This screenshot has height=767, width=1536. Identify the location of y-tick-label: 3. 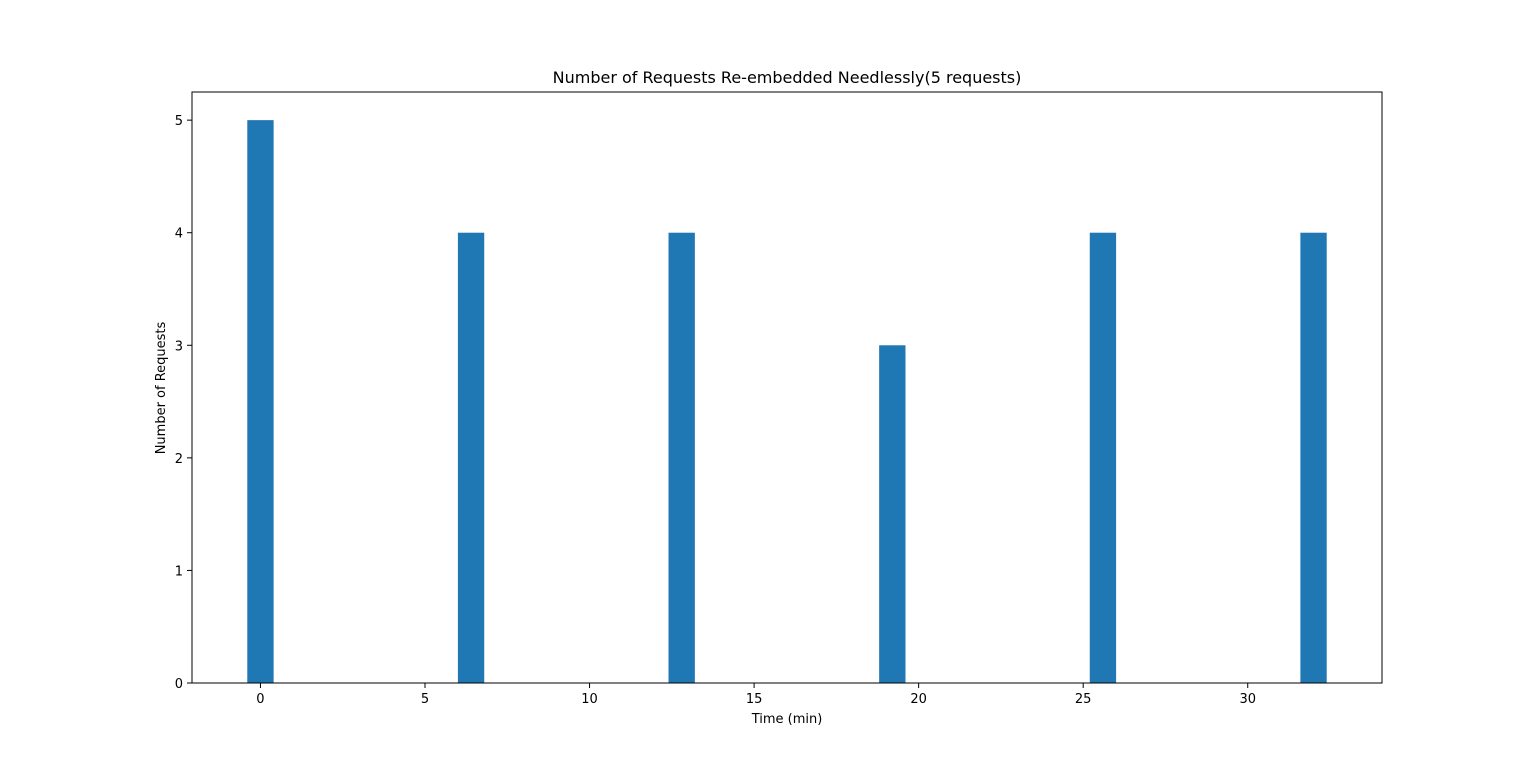
(179, 346).